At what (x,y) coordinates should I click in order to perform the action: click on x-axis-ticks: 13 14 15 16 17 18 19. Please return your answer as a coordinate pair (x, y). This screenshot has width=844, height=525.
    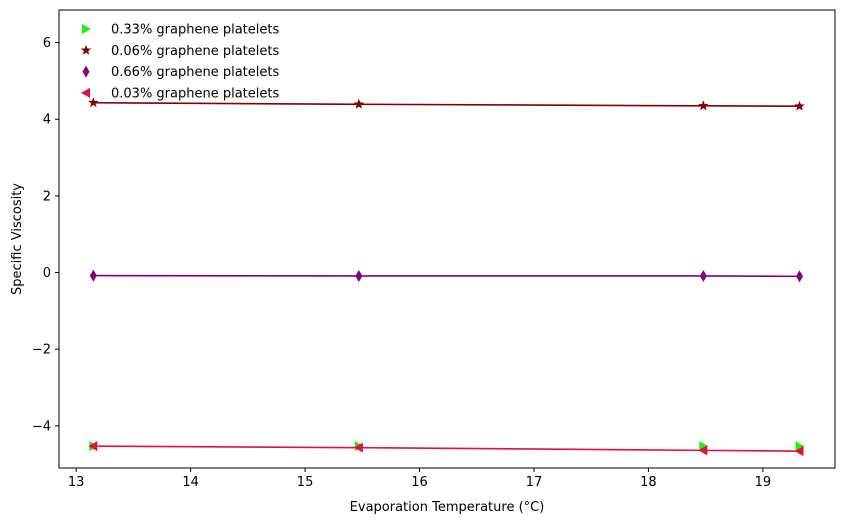
    Looking at the image, I should click on (419, 479).